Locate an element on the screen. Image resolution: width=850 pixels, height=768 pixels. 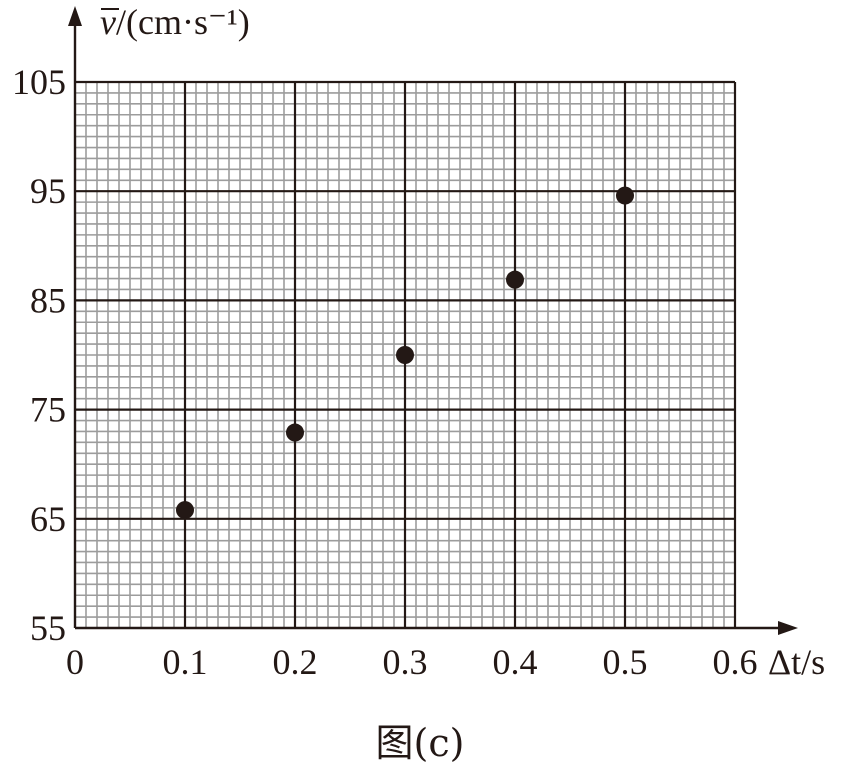
figure-caption: 图(c) is located at coordinates (420, 743).